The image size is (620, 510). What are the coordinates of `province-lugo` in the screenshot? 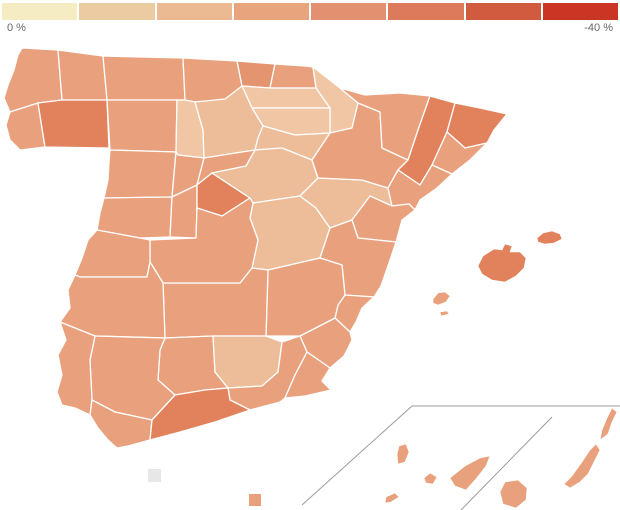 It's located at (82, 75).